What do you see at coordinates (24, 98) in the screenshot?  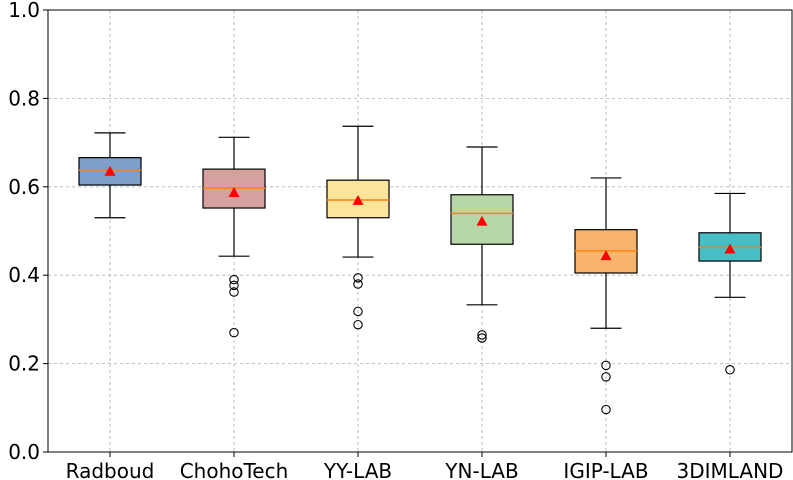 I see `y-tick-label: 0.8` at bounding box center [24, 98].